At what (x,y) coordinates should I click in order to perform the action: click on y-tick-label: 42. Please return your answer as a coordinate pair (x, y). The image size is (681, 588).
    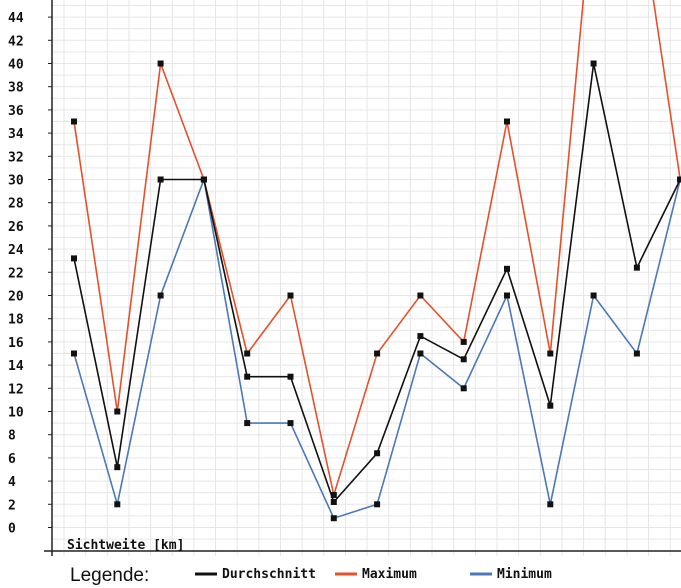
    Looking at the image, I should click on (16, 41).